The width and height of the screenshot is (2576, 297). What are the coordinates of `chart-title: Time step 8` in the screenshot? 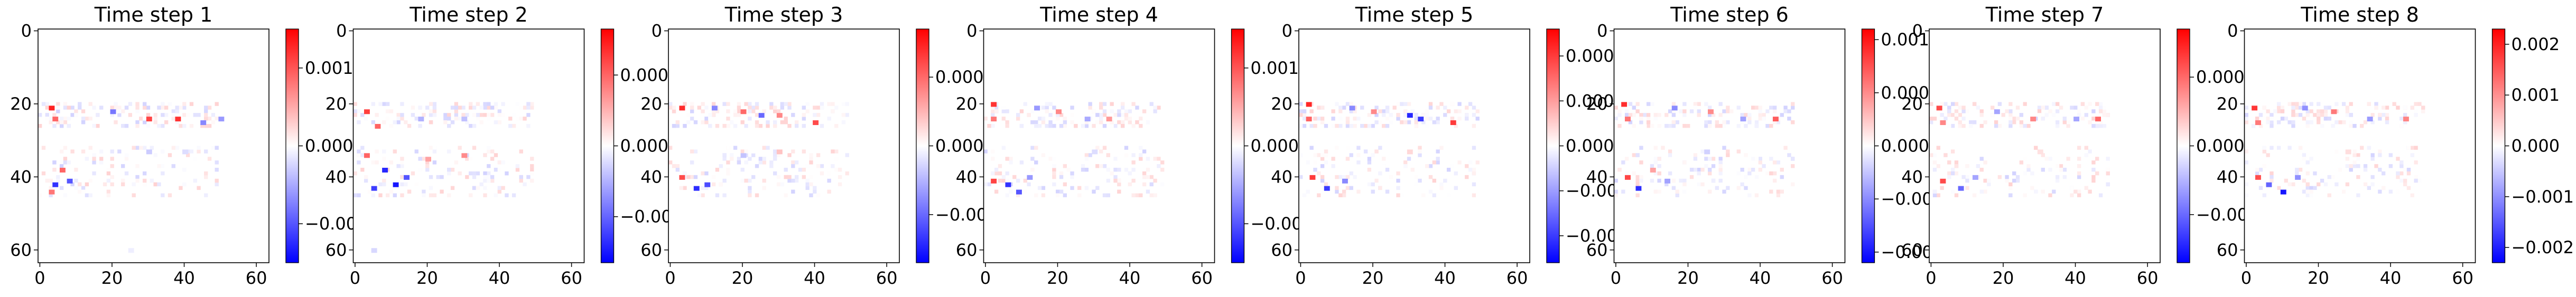 It's located at (2359, 14).